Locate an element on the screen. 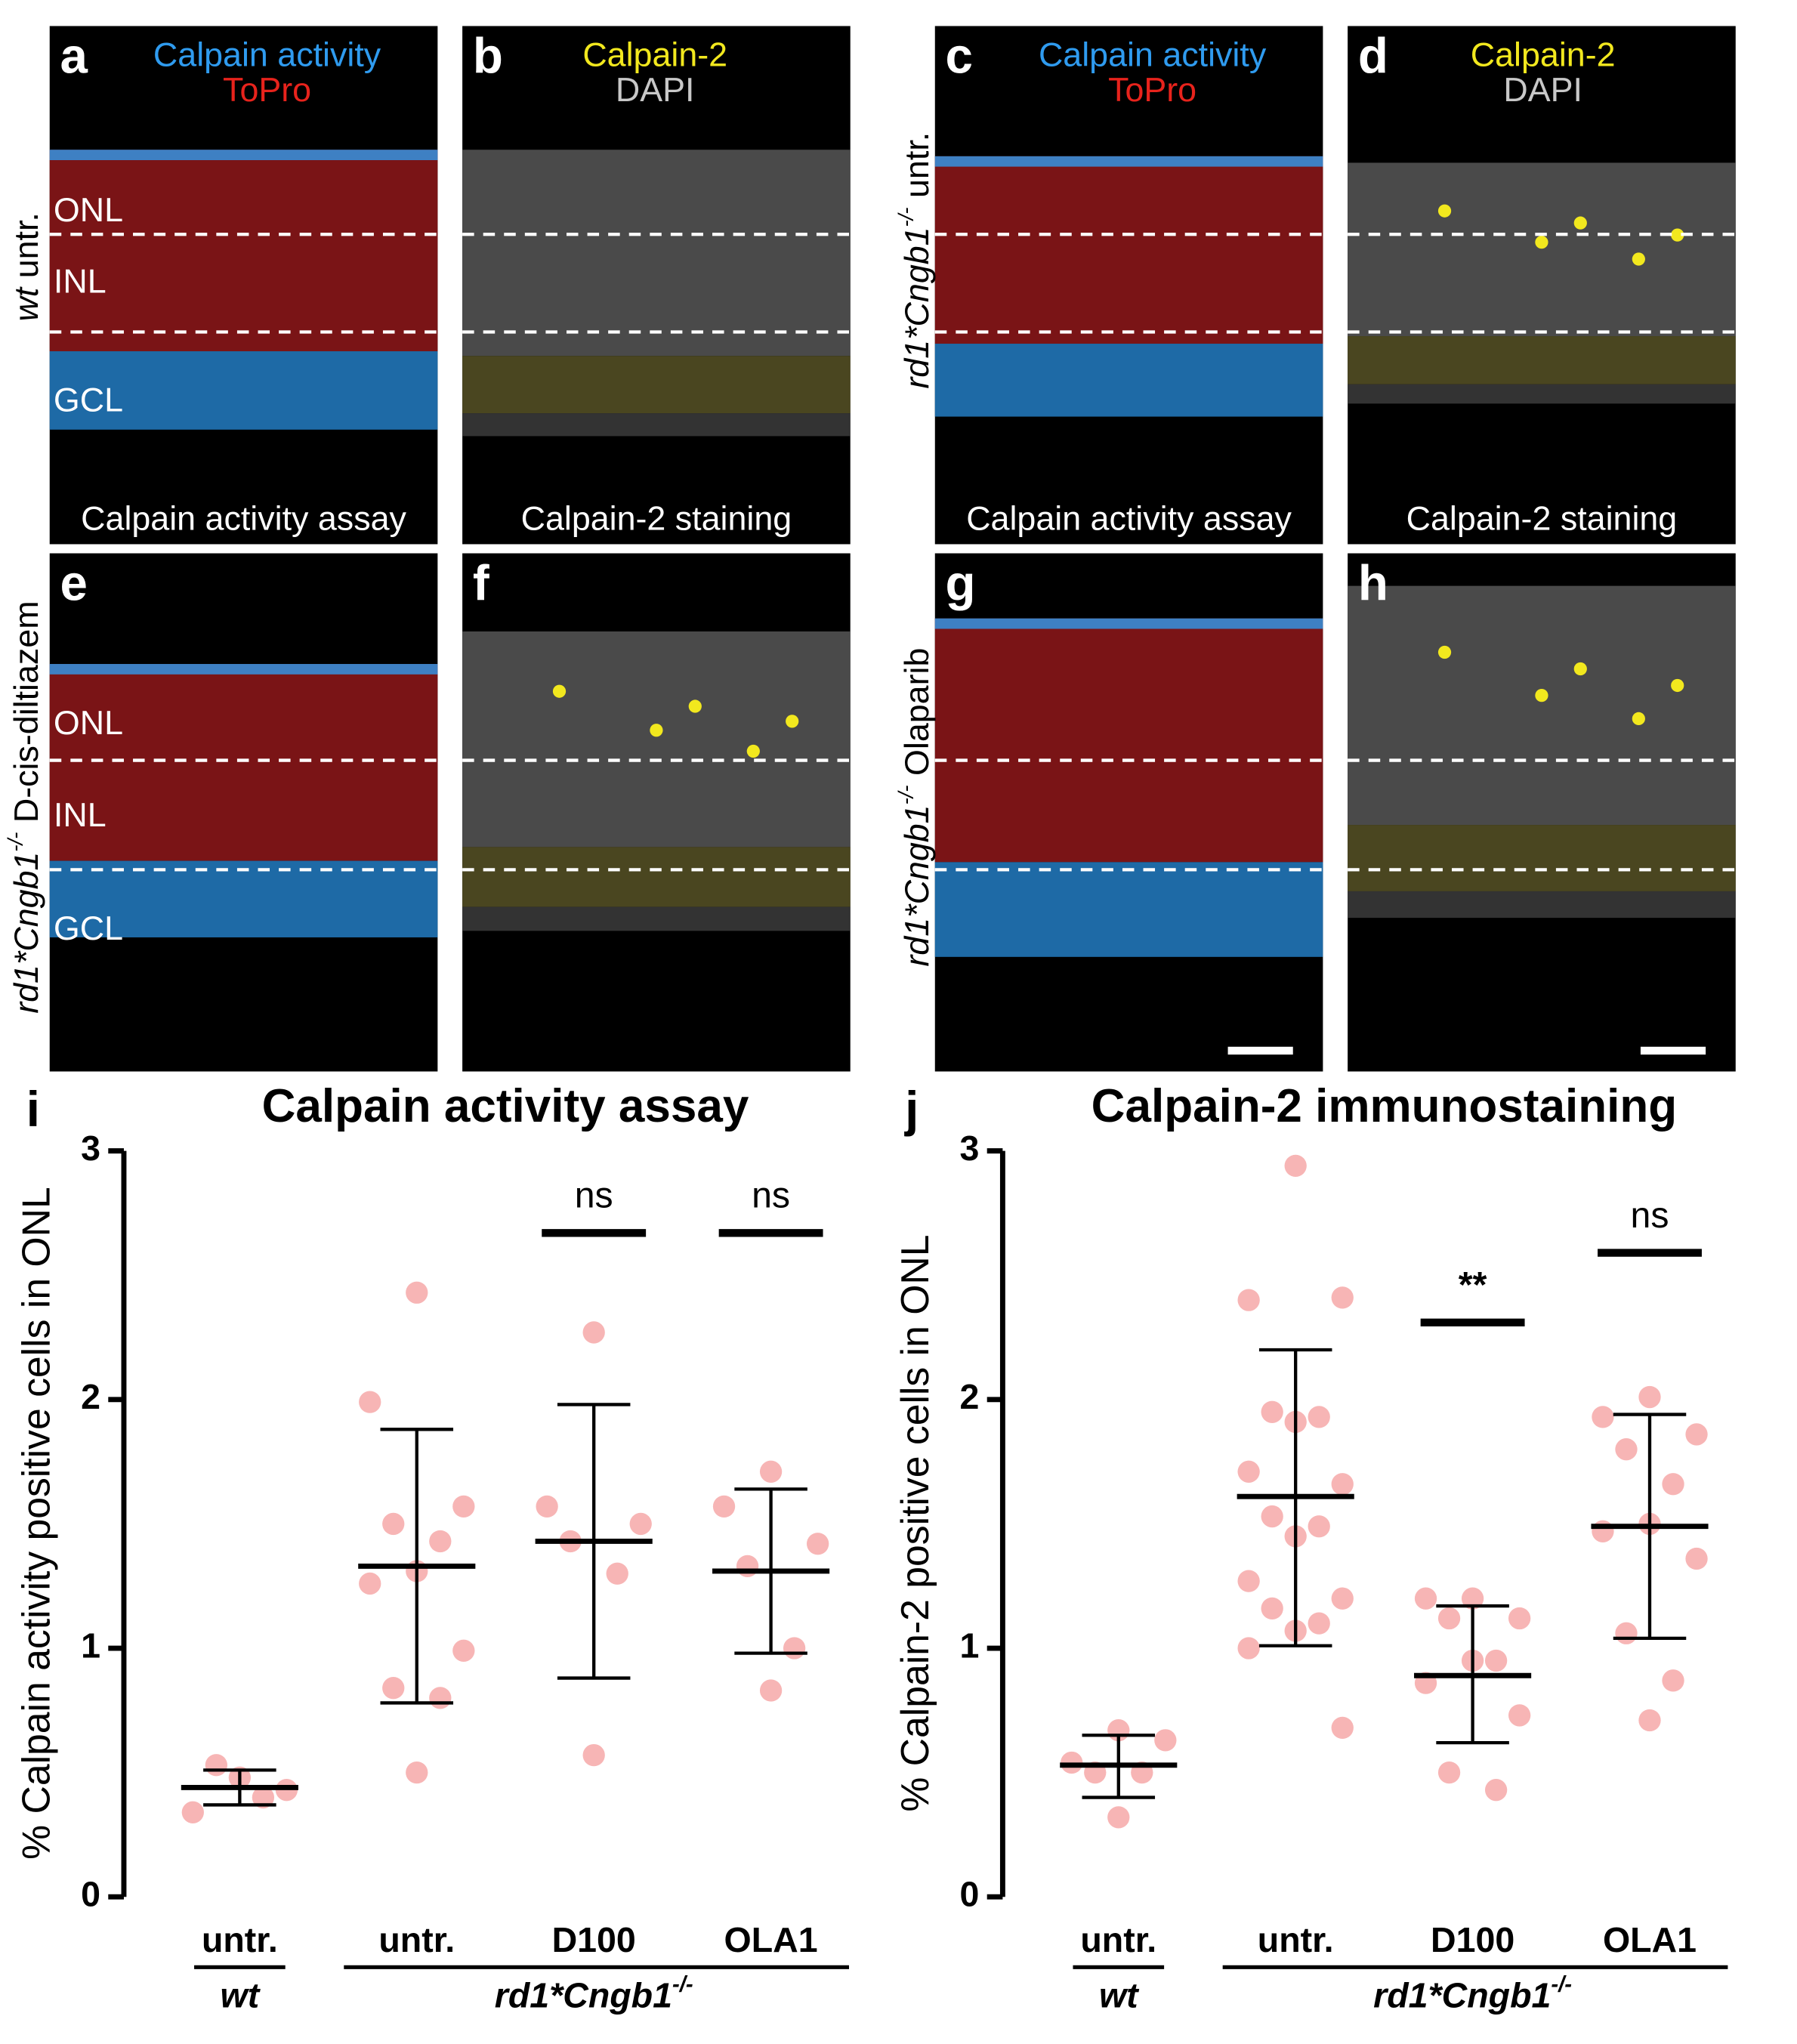 The image size is (1797, 2044). panel-letter: e is located at coordinates (74, 583).